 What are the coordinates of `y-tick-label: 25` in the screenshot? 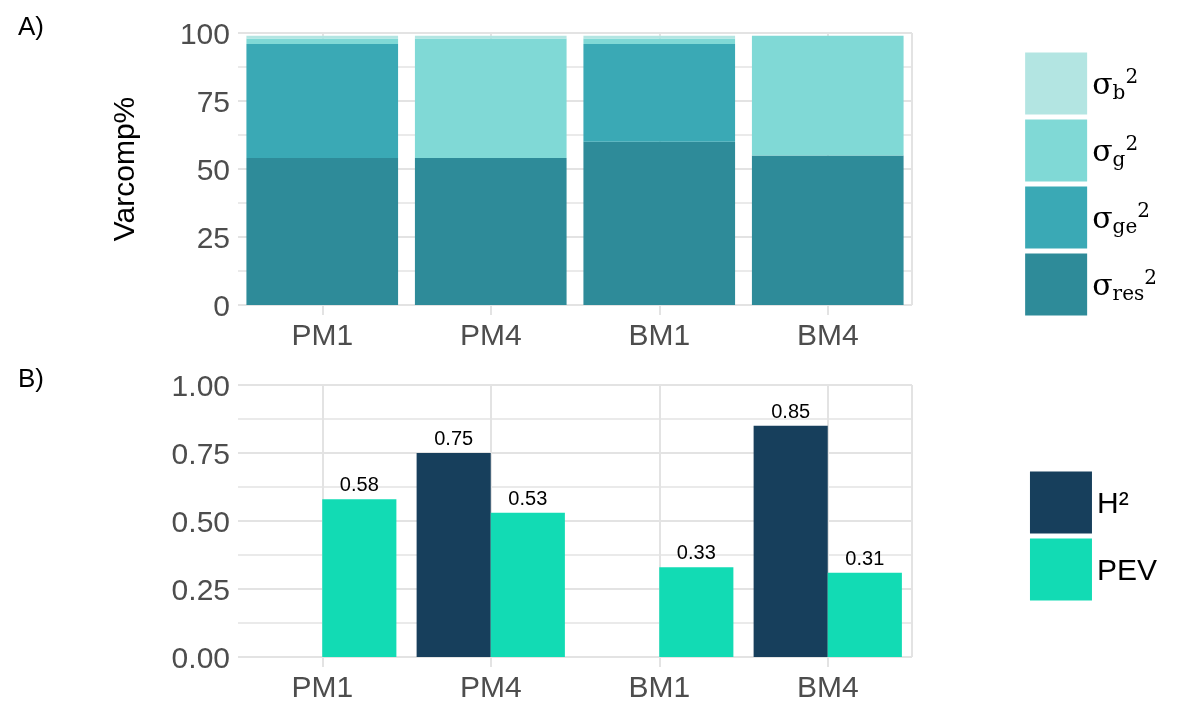 It's located at (213, 237).